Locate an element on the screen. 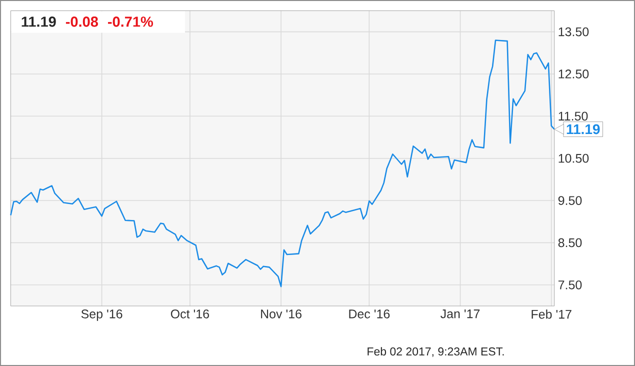 This screenshot has height=366, width=635. x-tick-label: Jan '17 is located at coordinates (460, 314).